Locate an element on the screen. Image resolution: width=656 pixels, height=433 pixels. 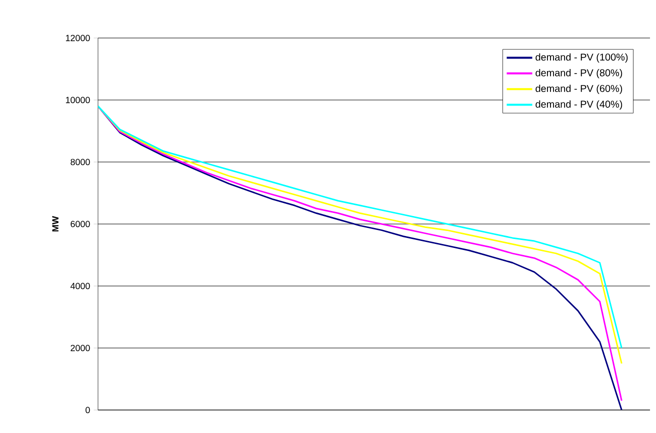
legend-label: demand - PV (40%) is located at coordinates (579, 105).